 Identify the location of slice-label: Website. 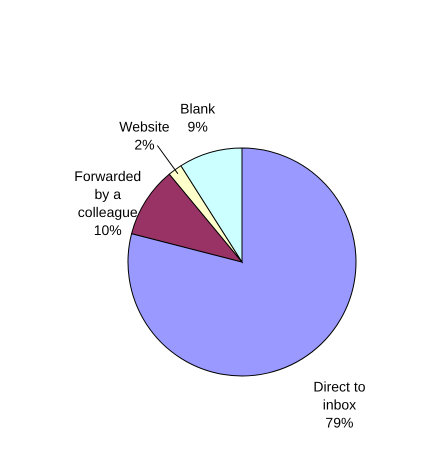
(144, 126).